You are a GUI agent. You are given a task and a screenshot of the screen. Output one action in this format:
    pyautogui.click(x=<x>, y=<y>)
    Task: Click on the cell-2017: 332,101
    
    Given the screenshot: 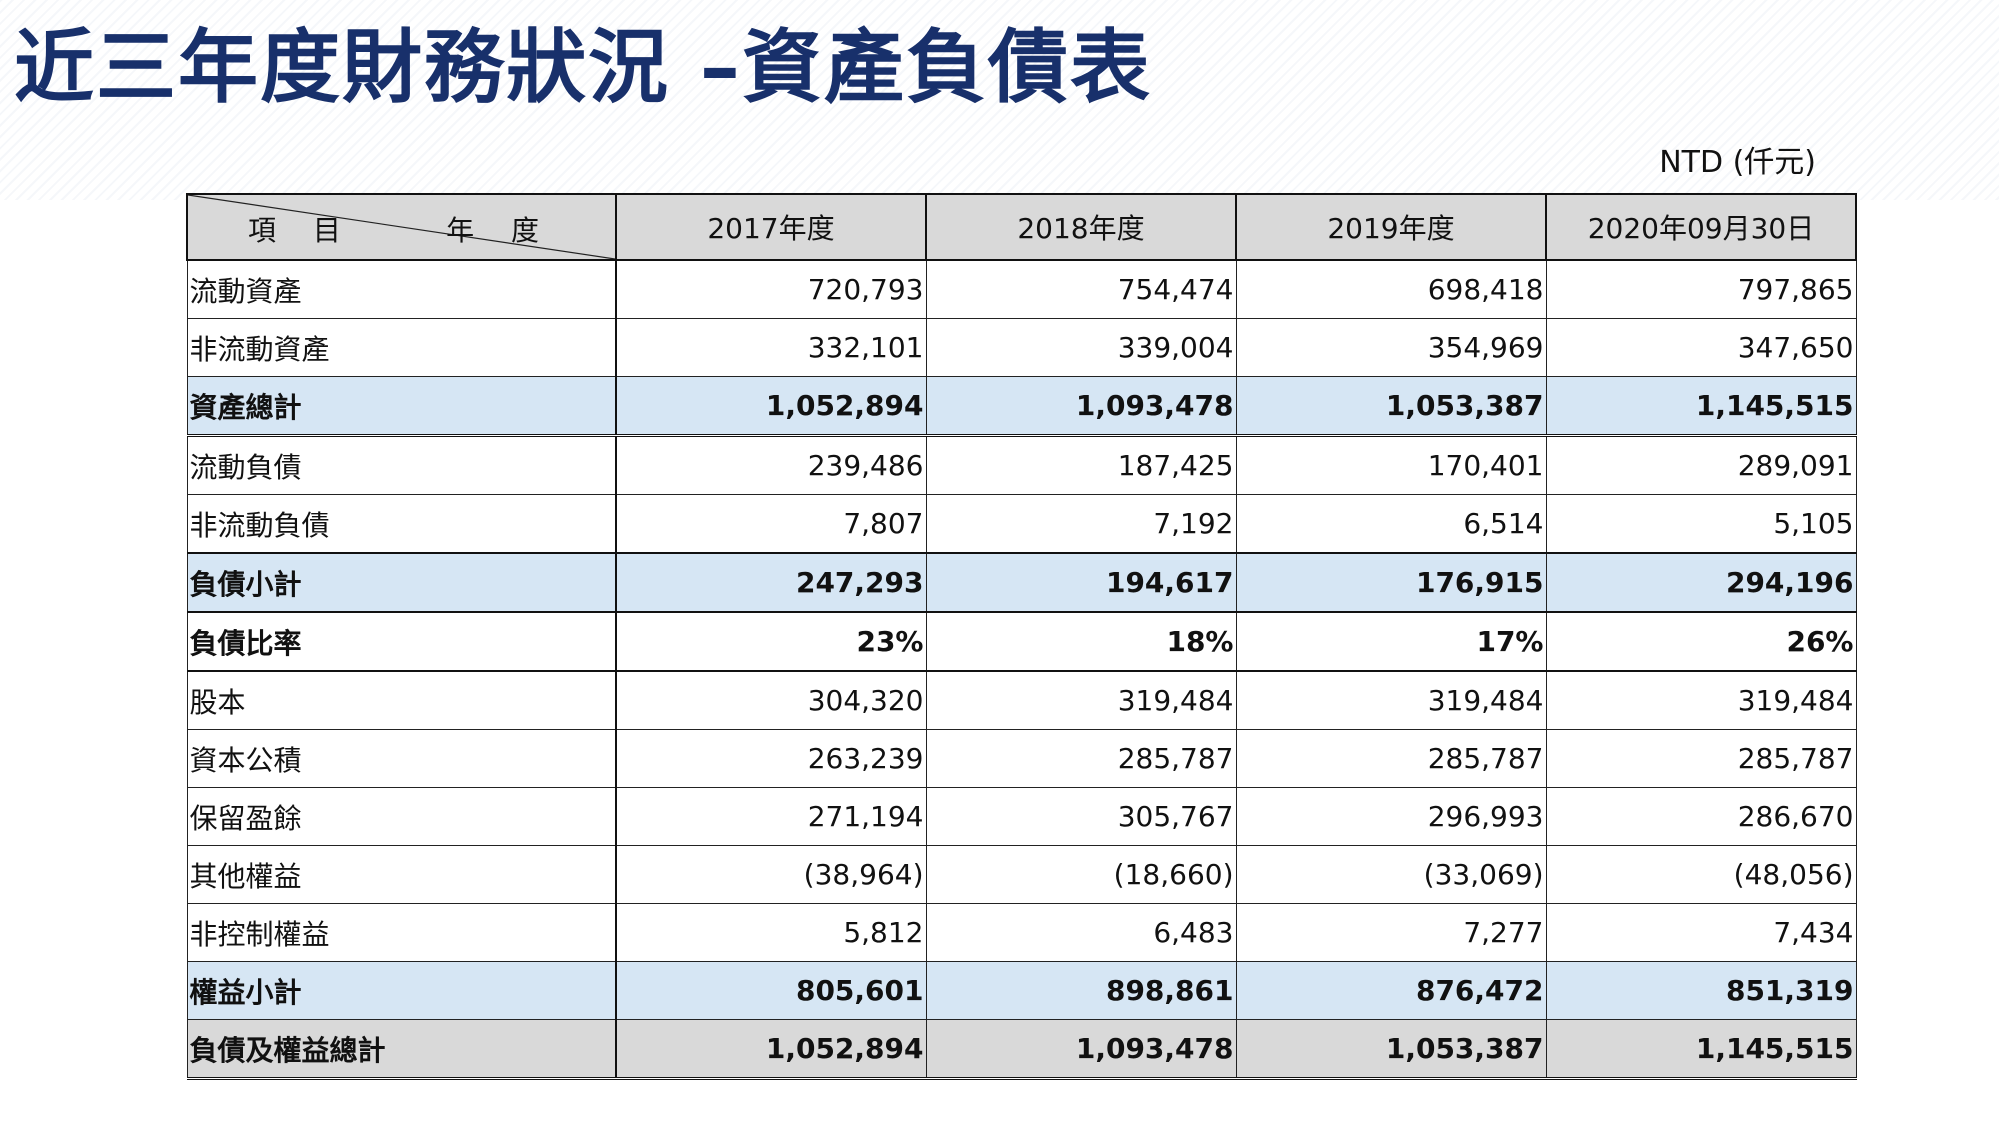 What is the action you would take?
    pyautogui.click(x=771, y=347)
    